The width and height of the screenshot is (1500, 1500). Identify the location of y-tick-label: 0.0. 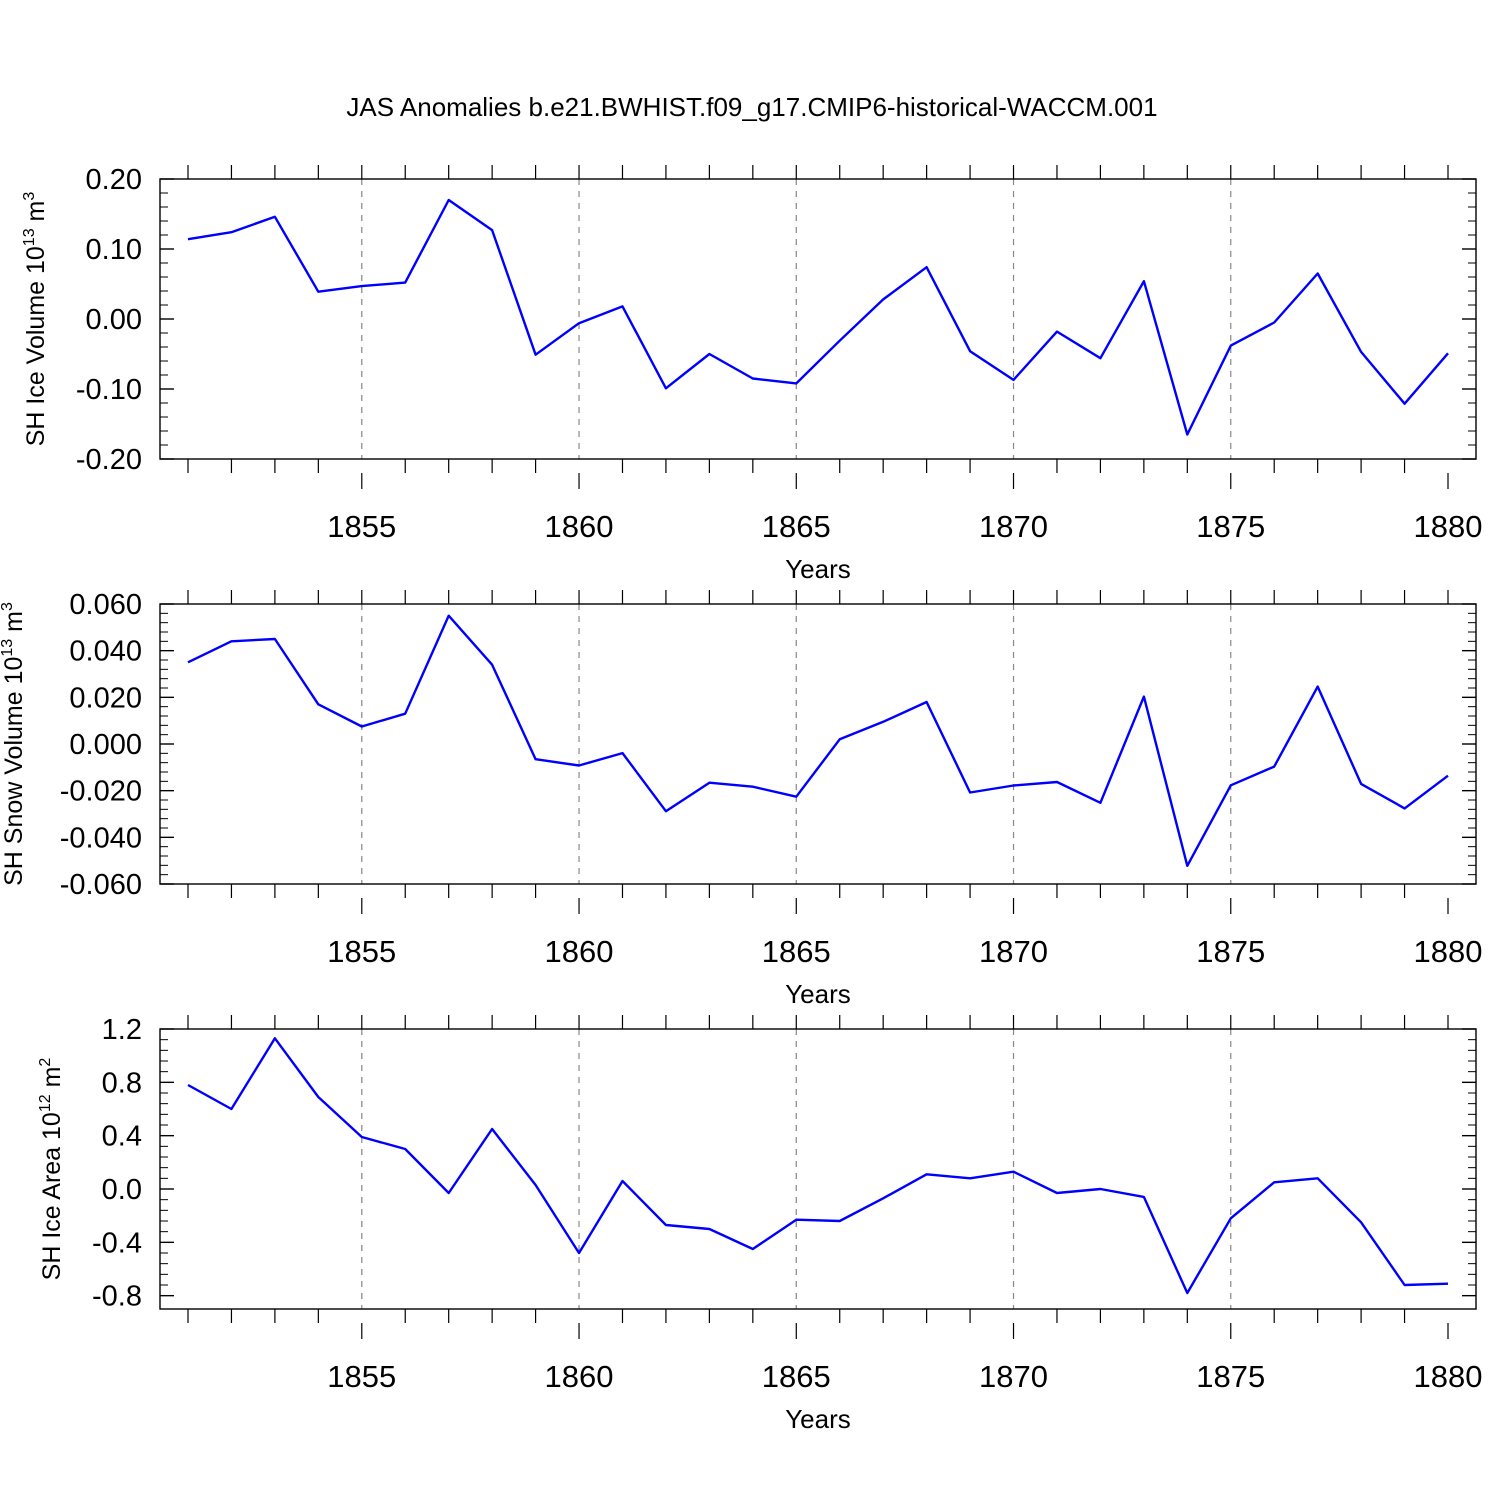
(122, 1190).